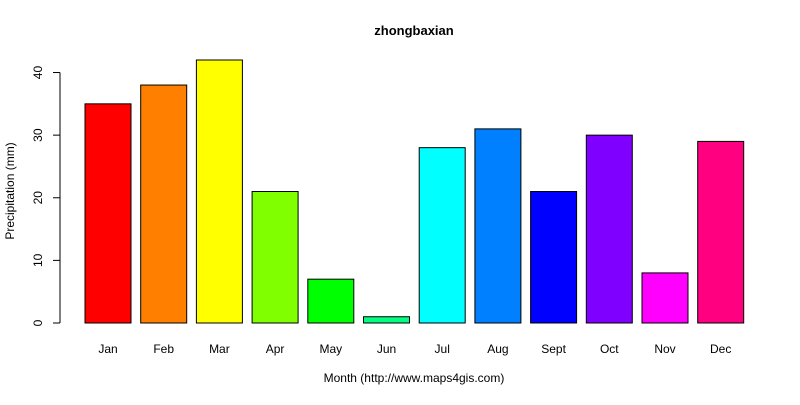  What do you see at coordinates (497, 349) in the screenshot?
I see `x-tick-label: Aug` at bounding box center [497, 349].